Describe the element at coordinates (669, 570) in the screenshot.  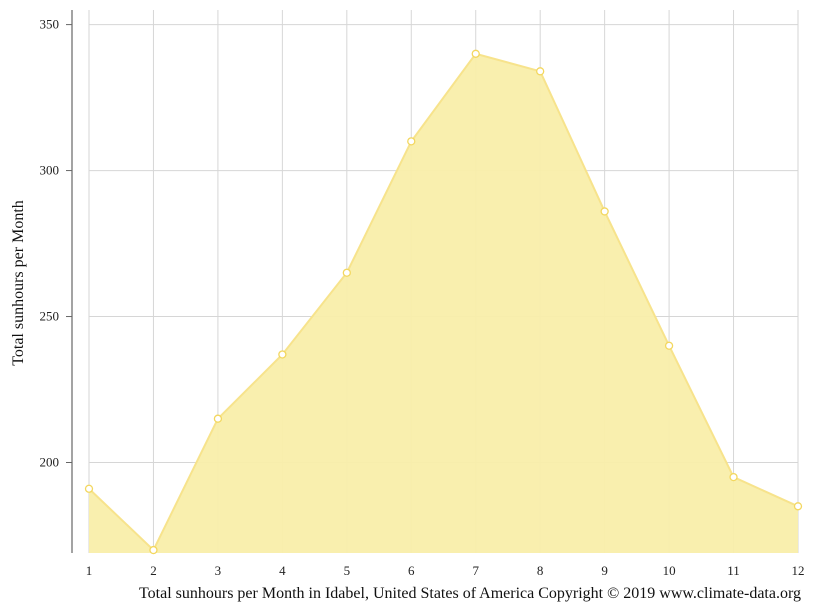
I see `x-tick-label-10: 10` at that location.